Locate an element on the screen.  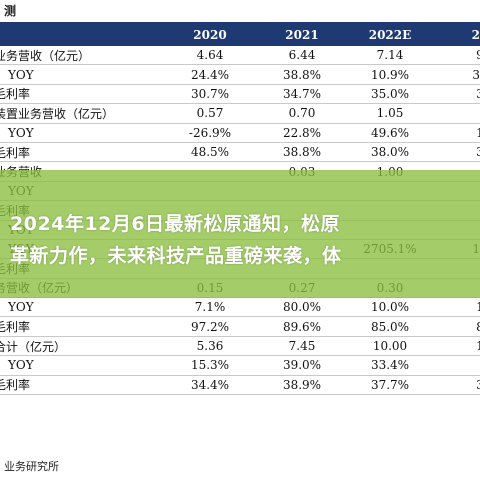
table-row: YOY 15.3% 39.0% 33.4% is located at coordinates (240, 366).